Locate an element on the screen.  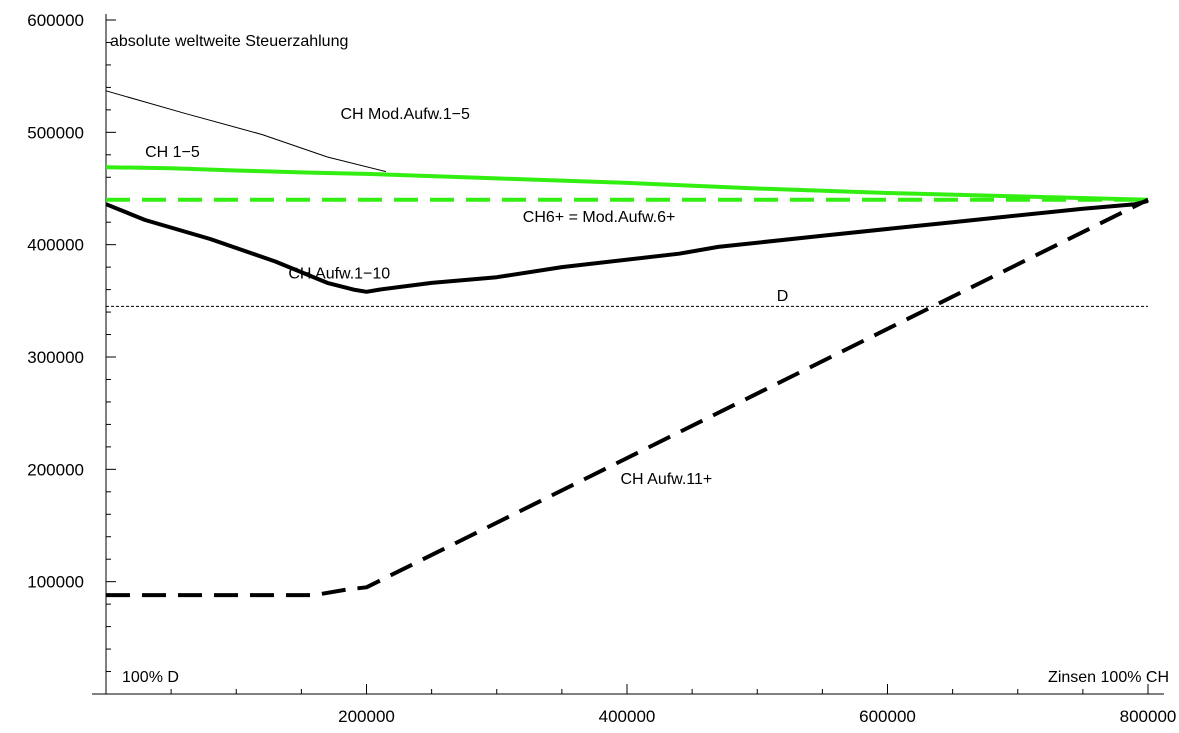
x-tick-label: 400000 is located at coordinates (627, 716).